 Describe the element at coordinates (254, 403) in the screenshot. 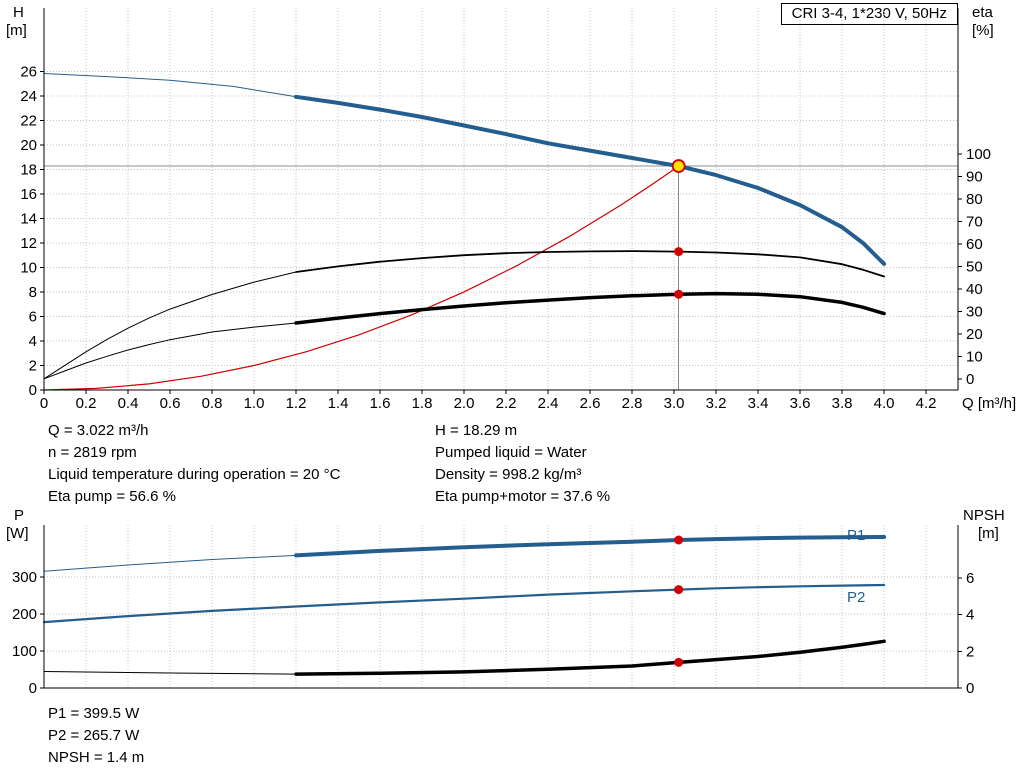

I see `svg-text: 1.0` at that location.